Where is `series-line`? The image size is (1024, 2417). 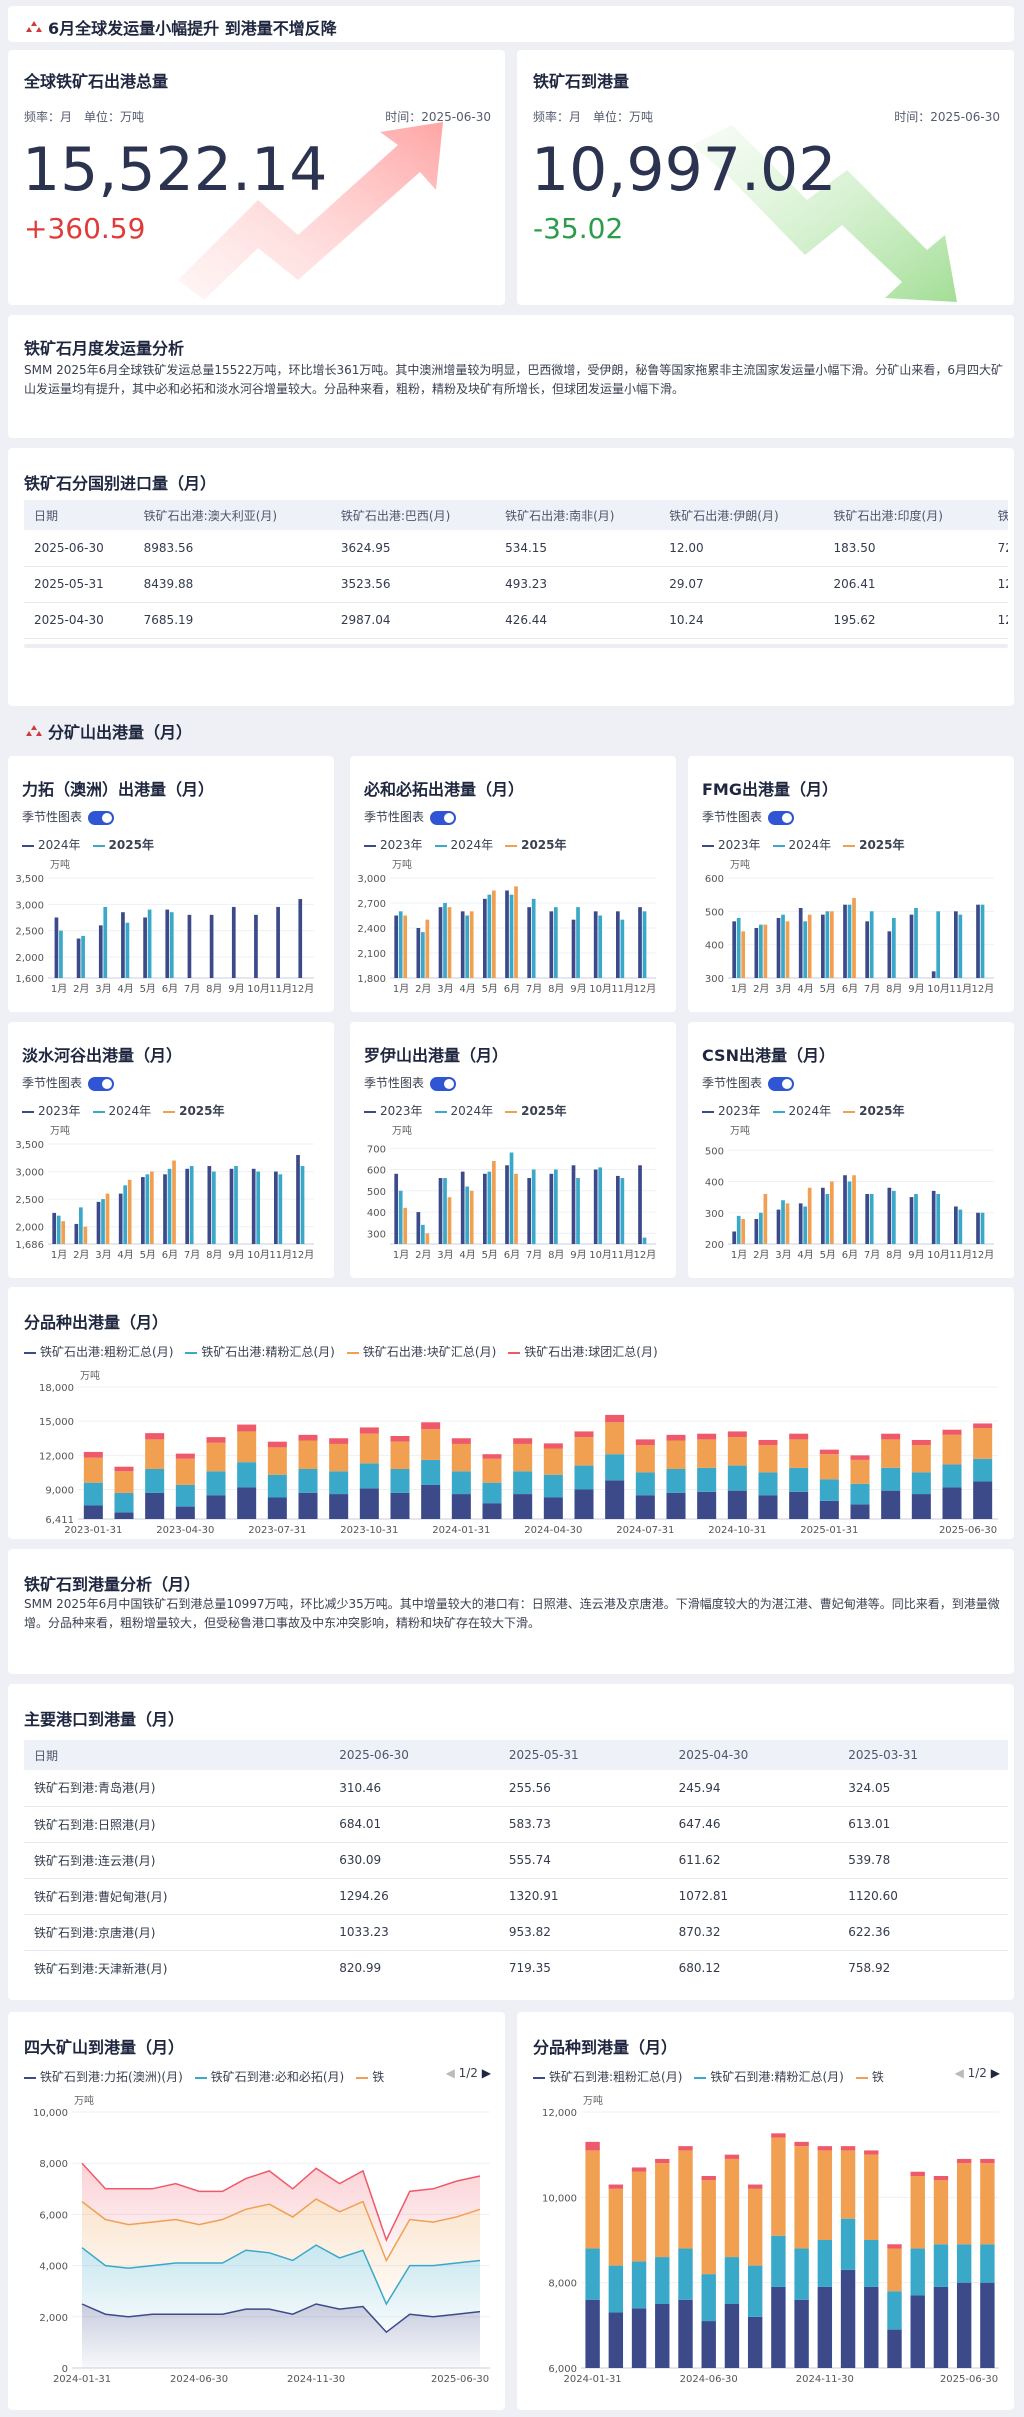 series-line is located at coordinates (281, 2202).